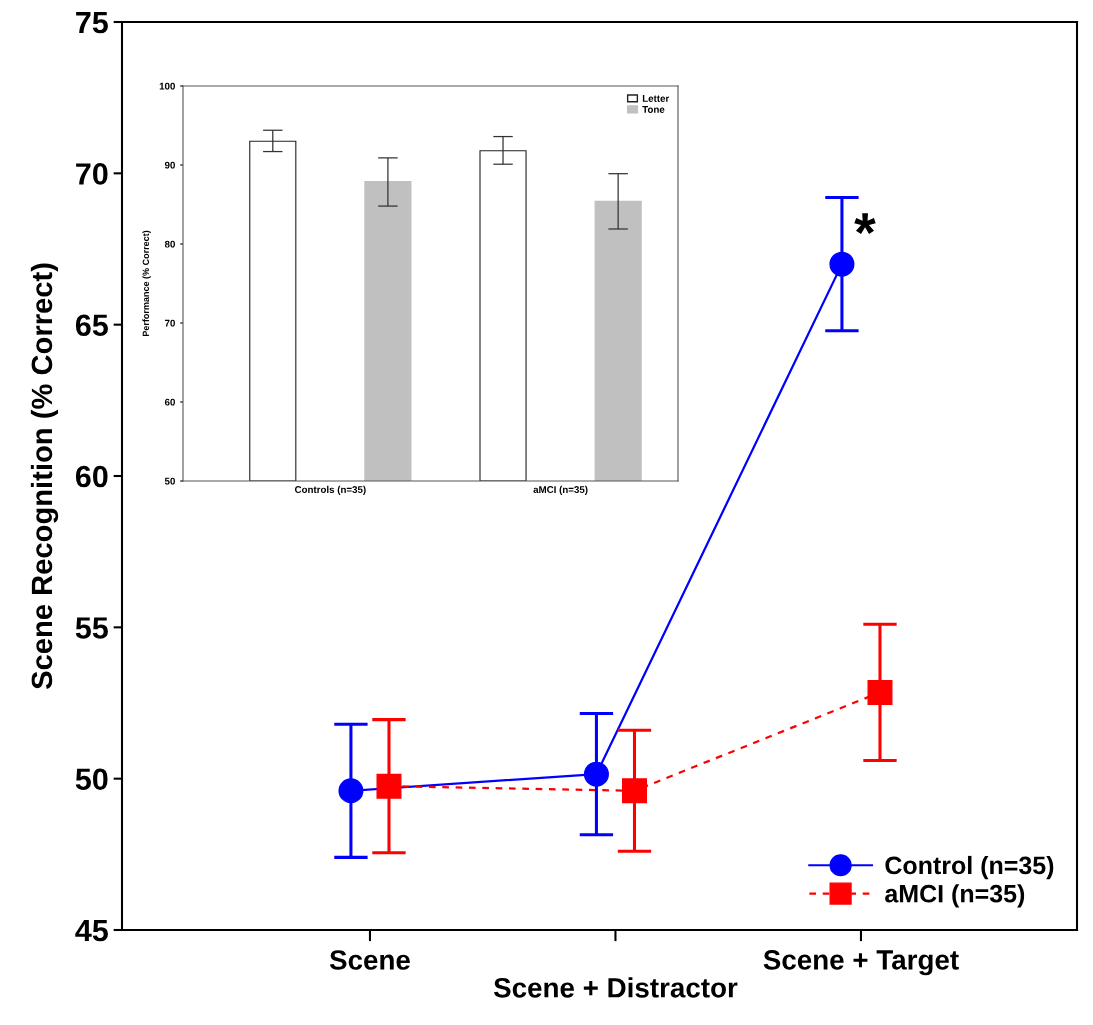 This screenshot has height=1025, width=1093. I want to click on x-tick-label: Scene + Target, so click(861, 963).